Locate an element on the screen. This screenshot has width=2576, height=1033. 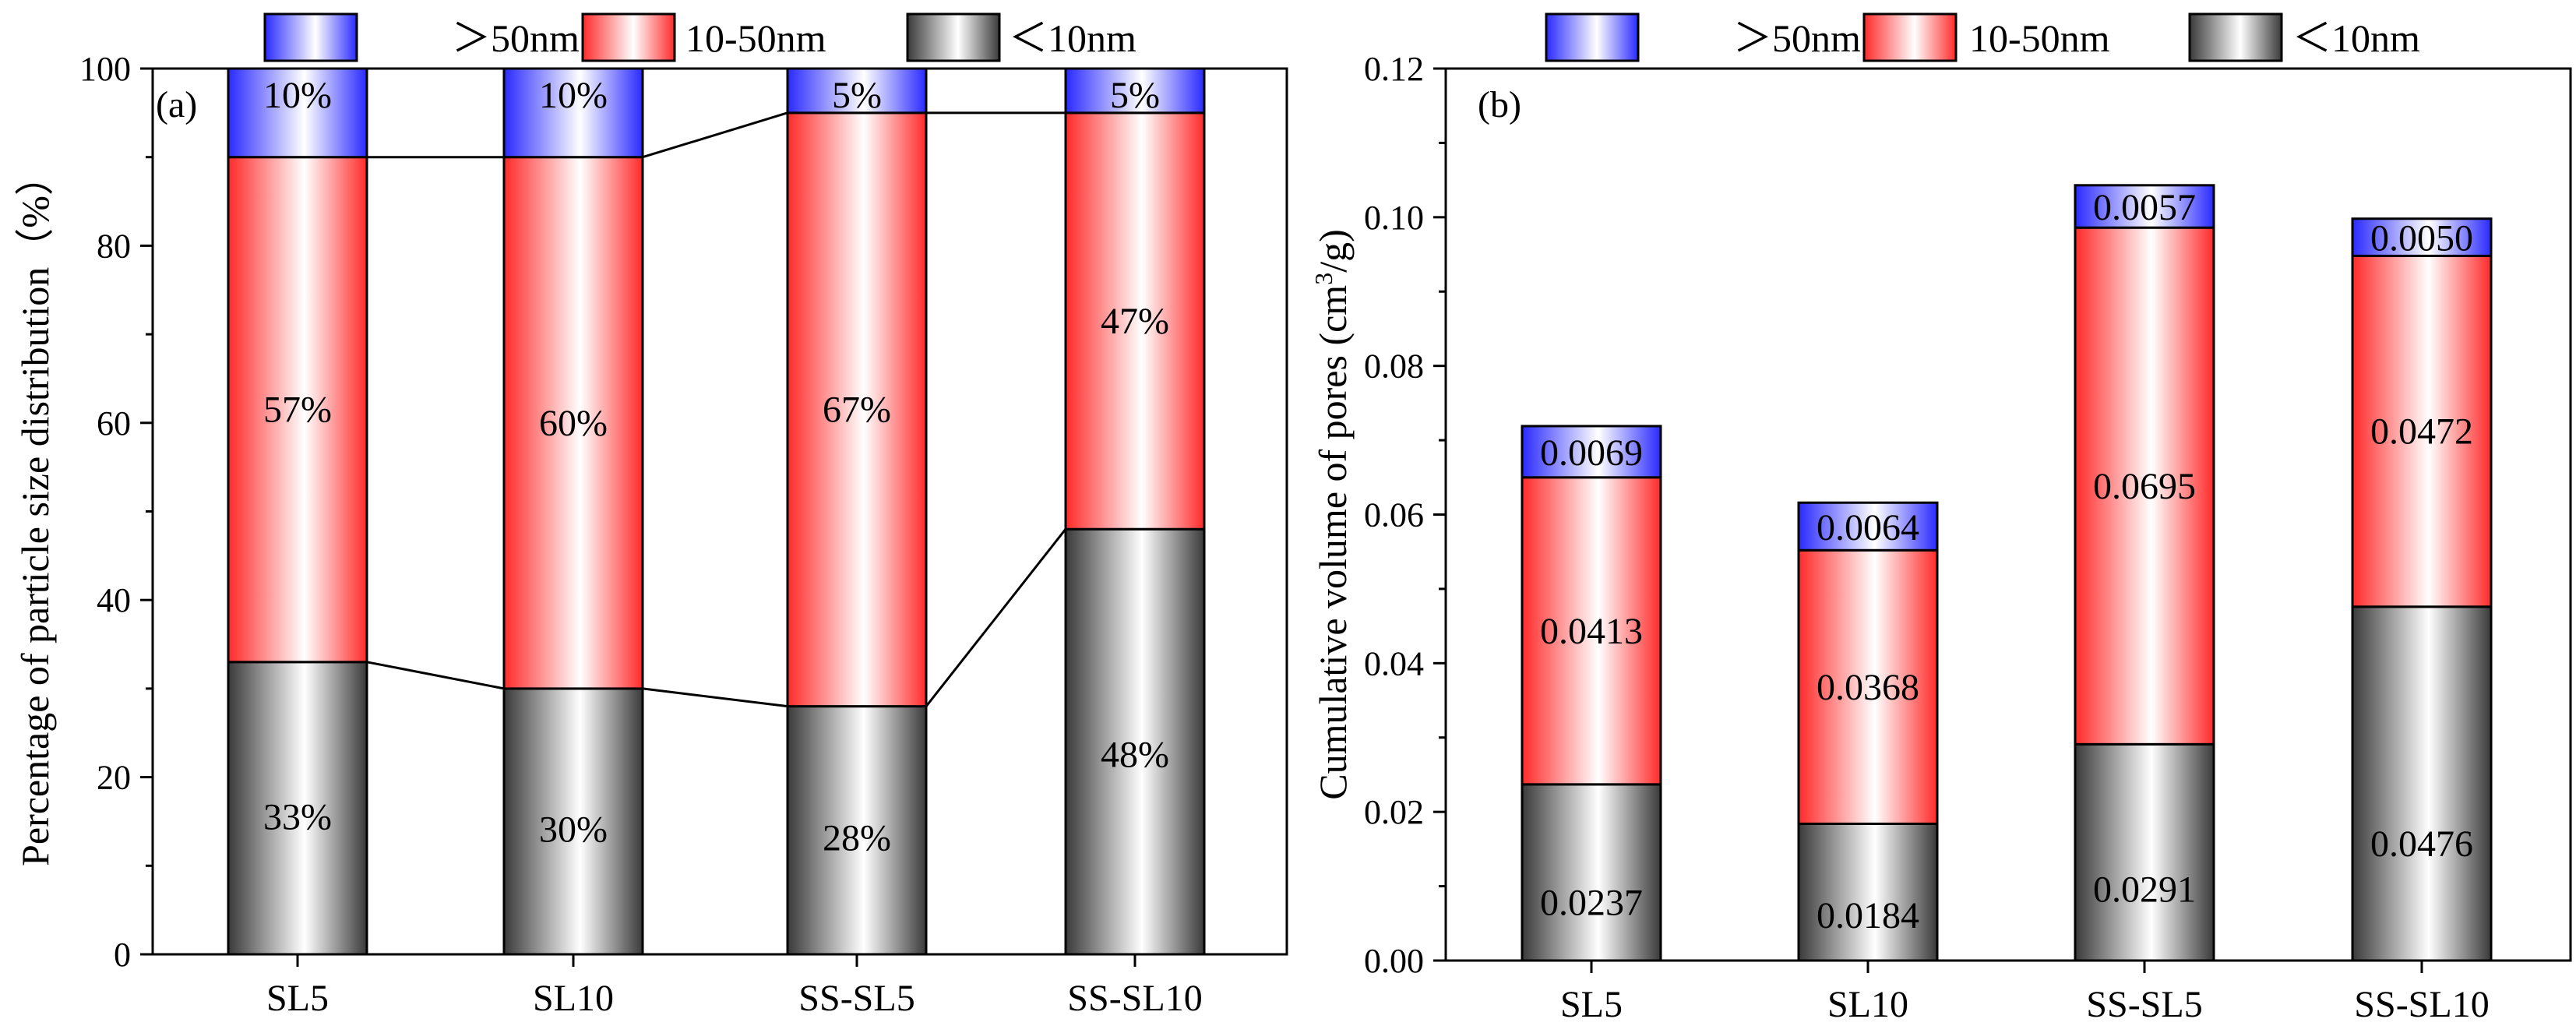
data-label: 57% is located at coordinates (297, 410).